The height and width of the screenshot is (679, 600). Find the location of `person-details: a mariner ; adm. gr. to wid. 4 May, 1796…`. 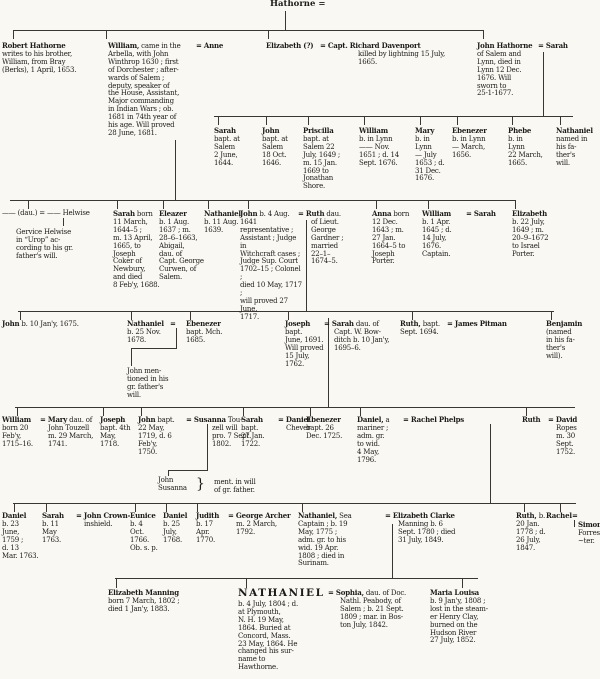

person-details: a mariner ; adm. gr. to wid. 4 May, 1796… is located at coordinates (373, 440).